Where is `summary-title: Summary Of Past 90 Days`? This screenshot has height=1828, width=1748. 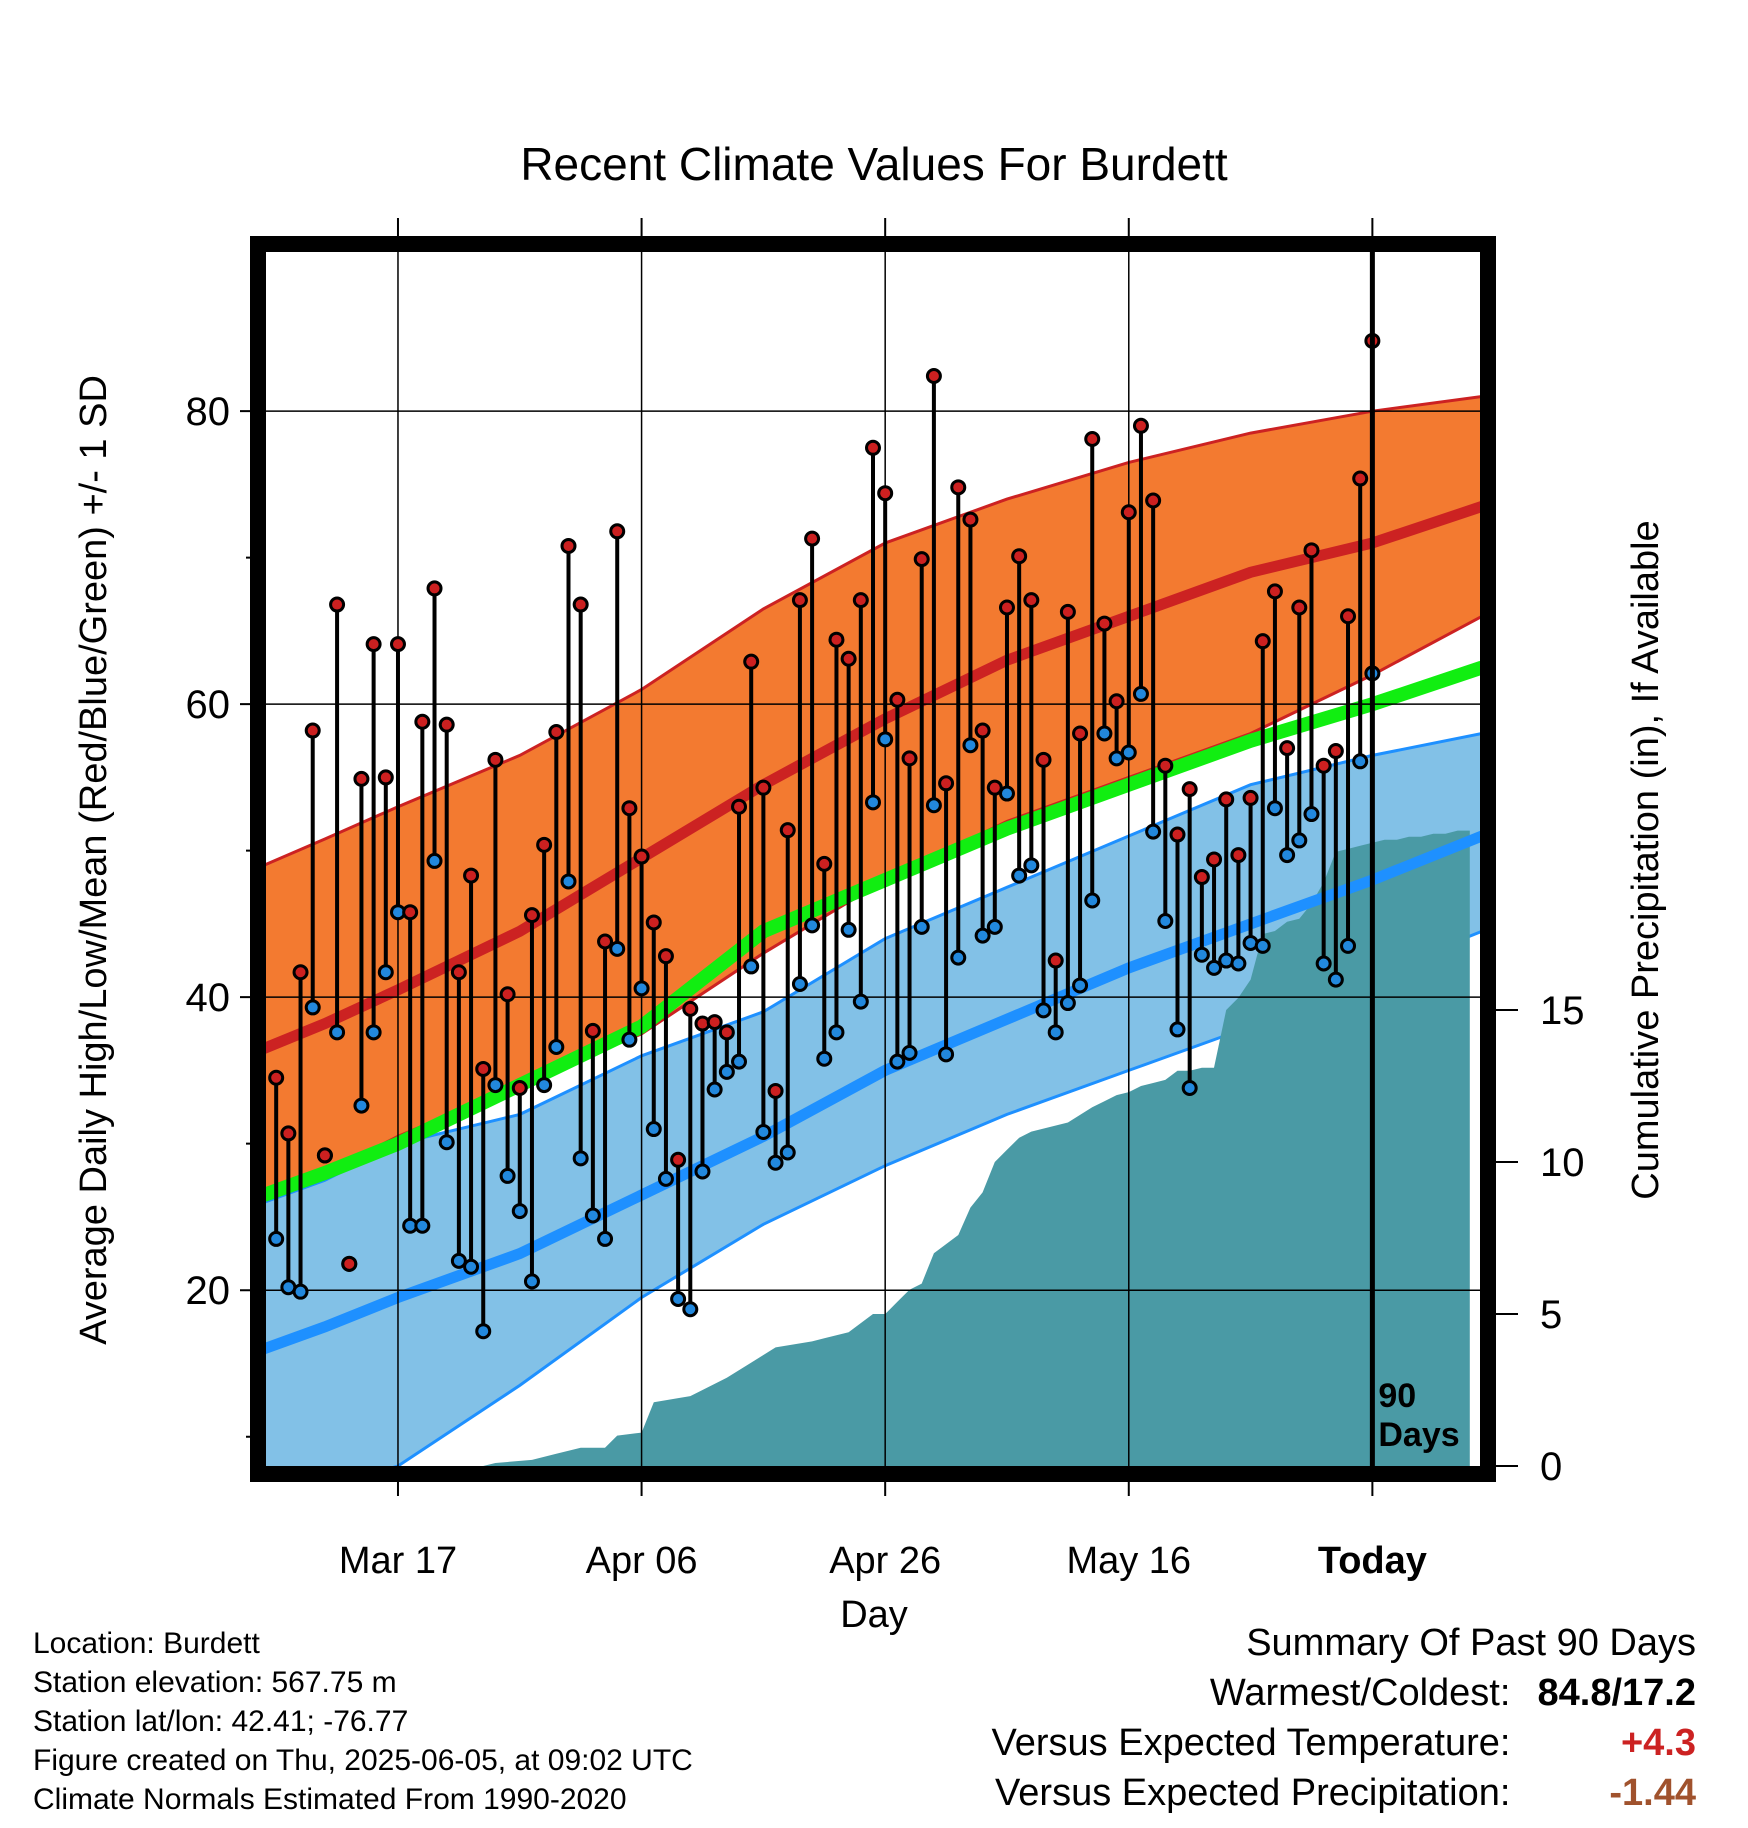 summary-title: Summary Of Past 90 Days is located at coordinates (1471, 1643).